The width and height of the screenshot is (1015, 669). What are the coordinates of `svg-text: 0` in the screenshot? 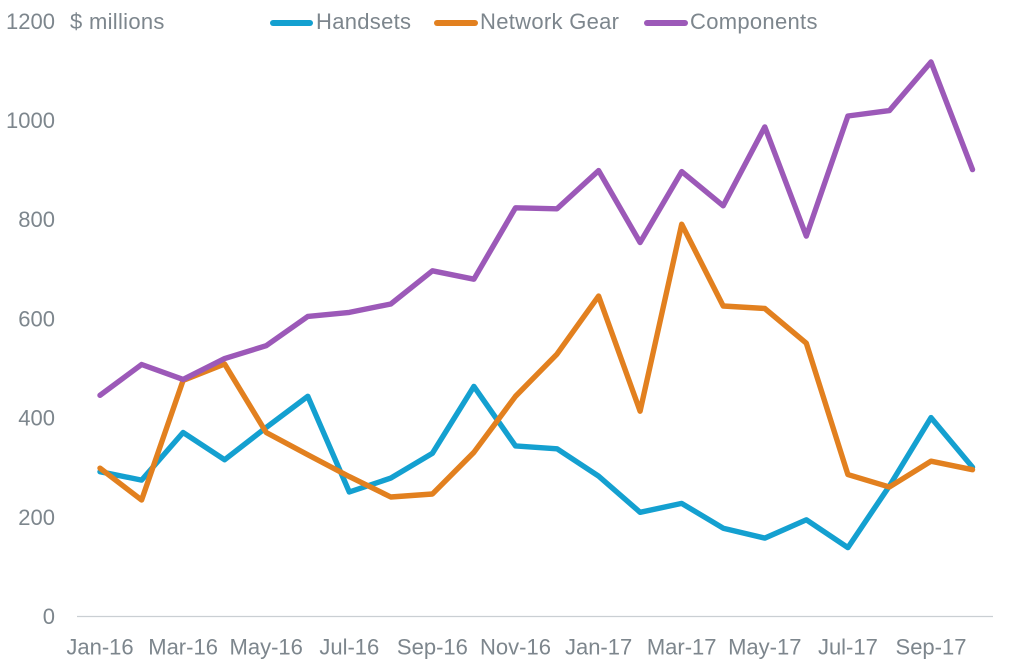 It's located at (49, 616).